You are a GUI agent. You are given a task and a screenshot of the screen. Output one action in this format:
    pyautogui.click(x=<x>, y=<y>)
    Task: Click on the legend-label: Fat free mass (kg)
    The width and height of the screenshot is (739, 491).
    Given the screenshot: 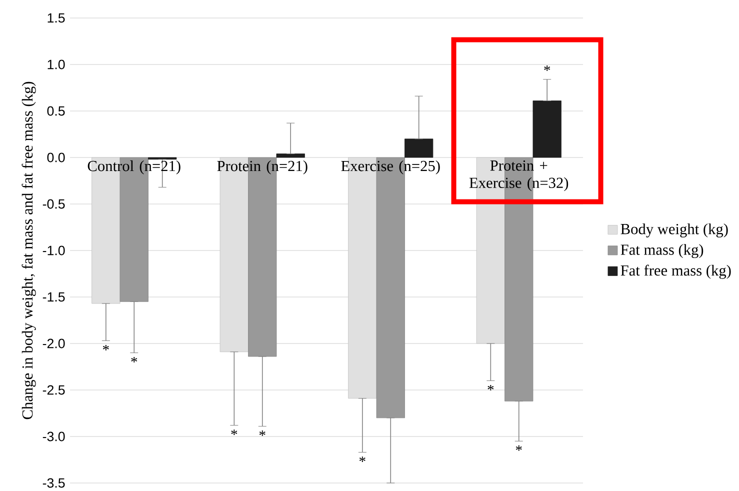 What is the action you would take?
    pyautogui.click(x=675, y=271)
    